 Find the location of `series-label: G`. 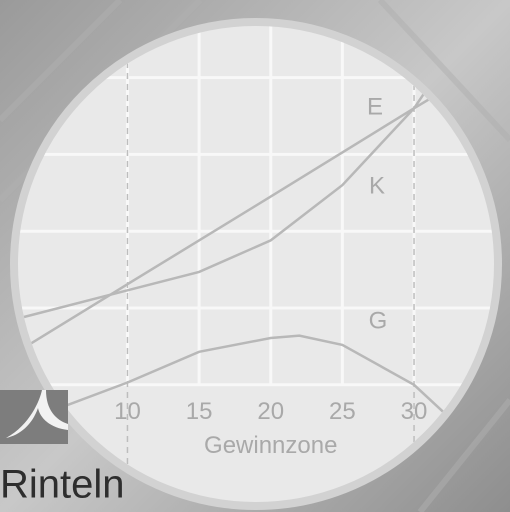

series-label: G is located at coordinates (378, 320).